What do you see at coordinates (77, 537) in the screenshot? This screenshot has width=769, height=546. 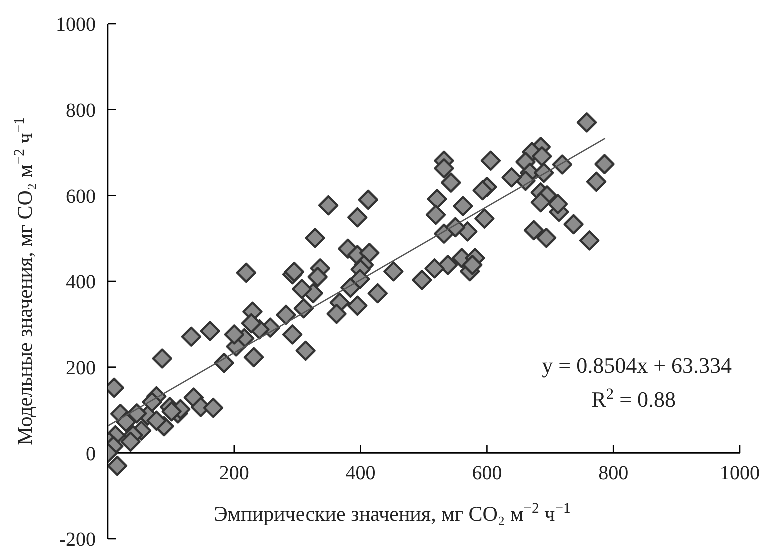 I see `y-tick-label: -200` at bounding box center [77, 537].